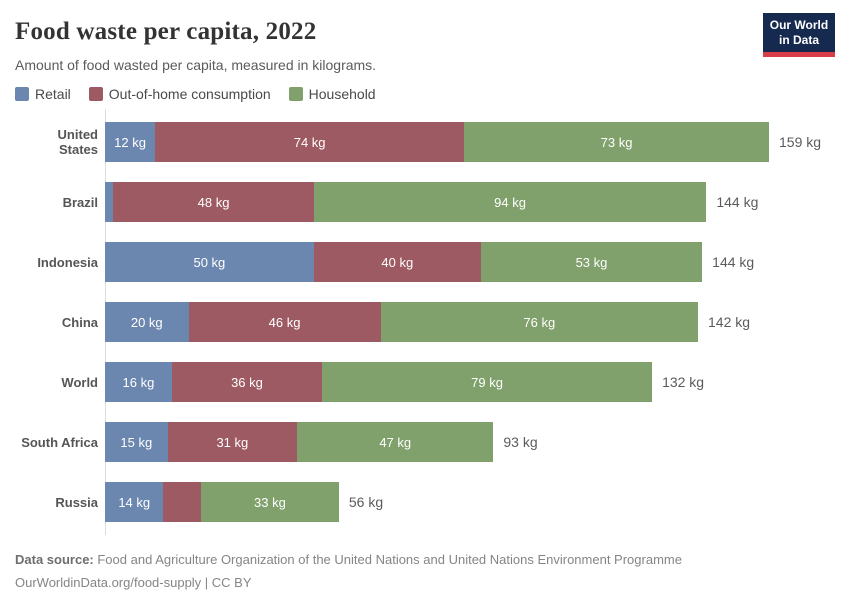  I want to click on segment-value-label: 15 kg, so click(136, 442).